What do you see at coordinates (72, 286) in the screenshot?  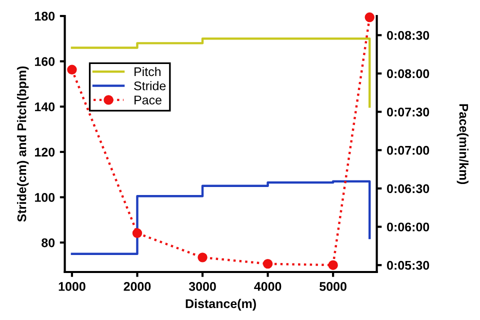 I see `x-tick-label: 1000` at bounding box center [72, 286].